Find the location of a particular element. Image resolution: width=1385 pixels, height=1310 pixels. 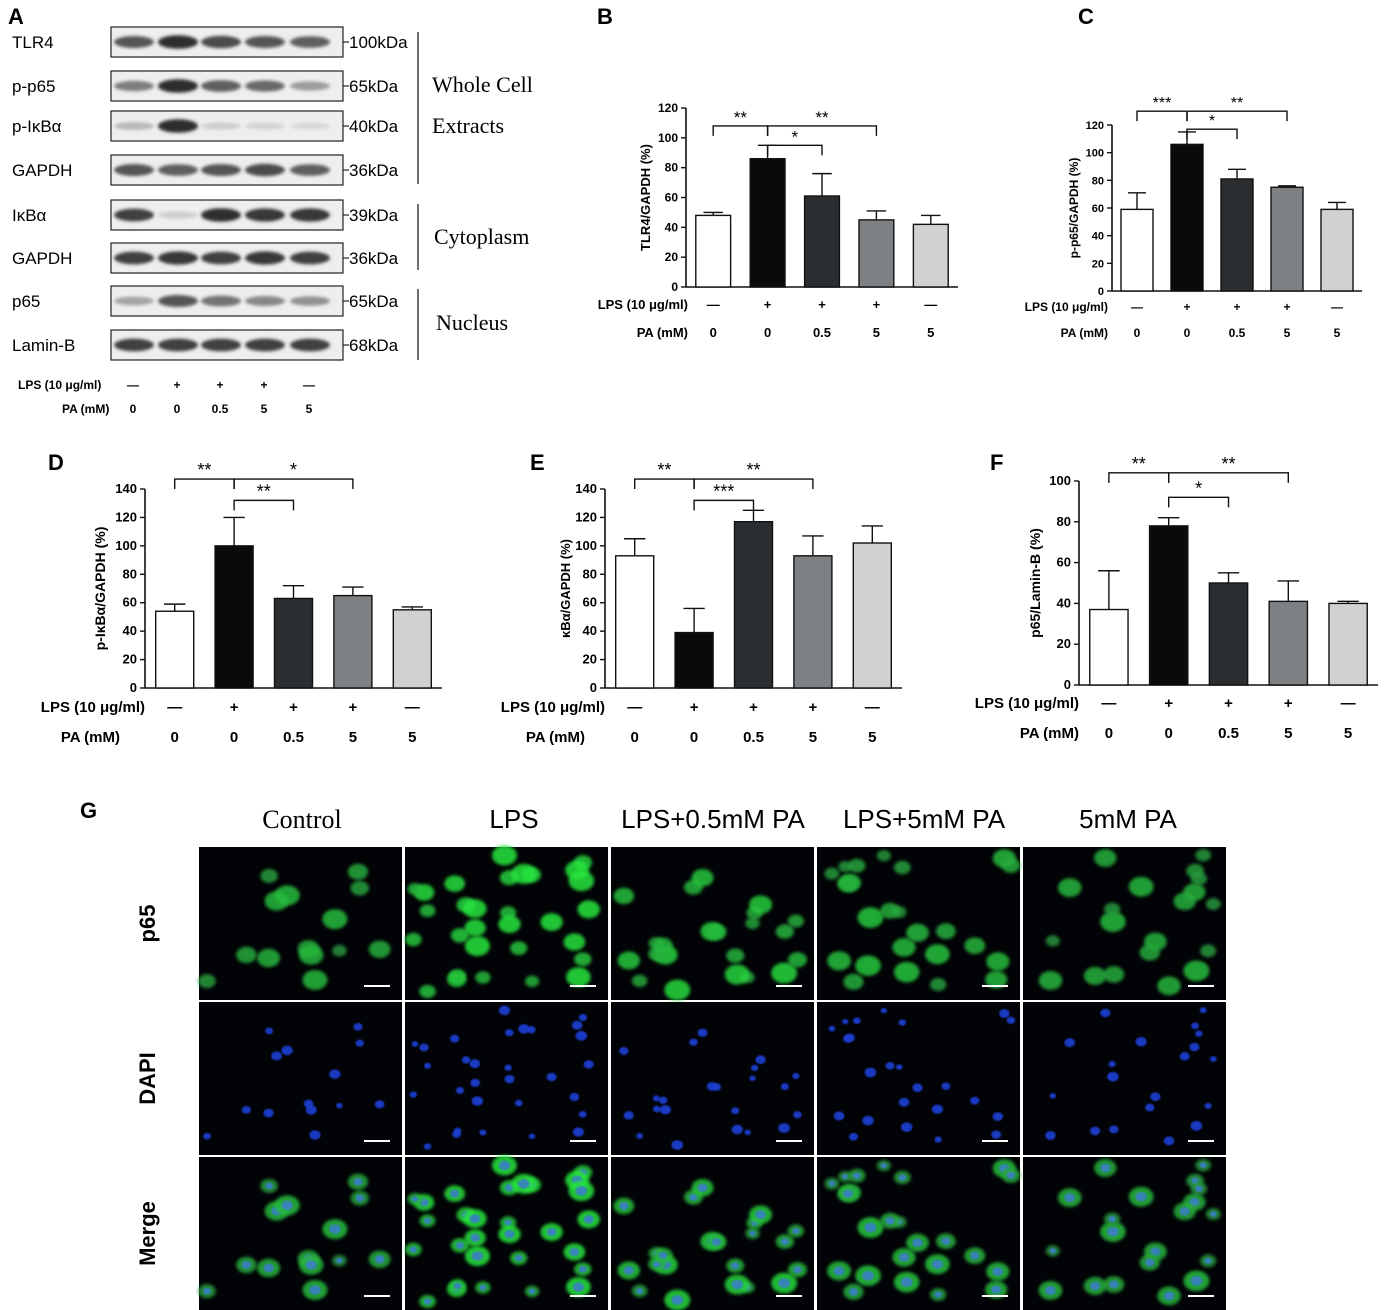

panel-letter-g: G is located at coordinates (88, 810).